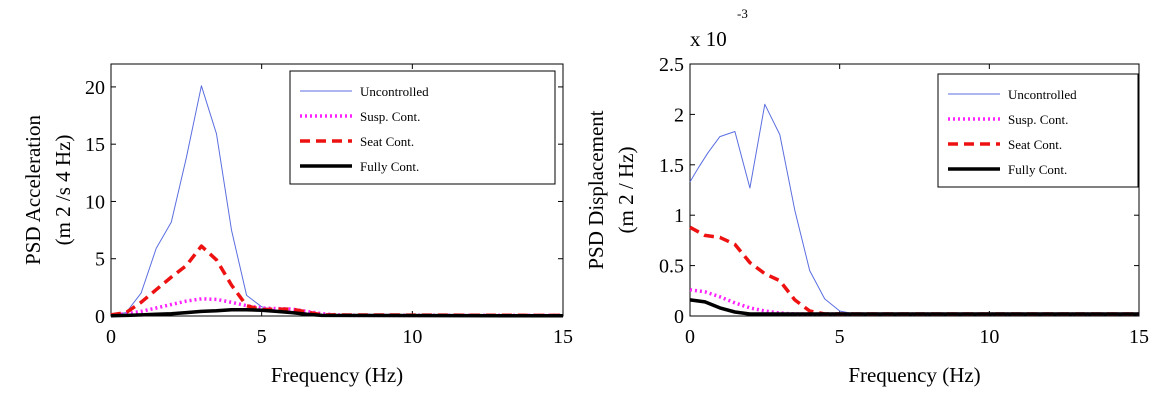  What do you see at coordinates (708, 39) in the screenshot?
I see `y-exponent-base: x 10` at bounding box center [708, 39].